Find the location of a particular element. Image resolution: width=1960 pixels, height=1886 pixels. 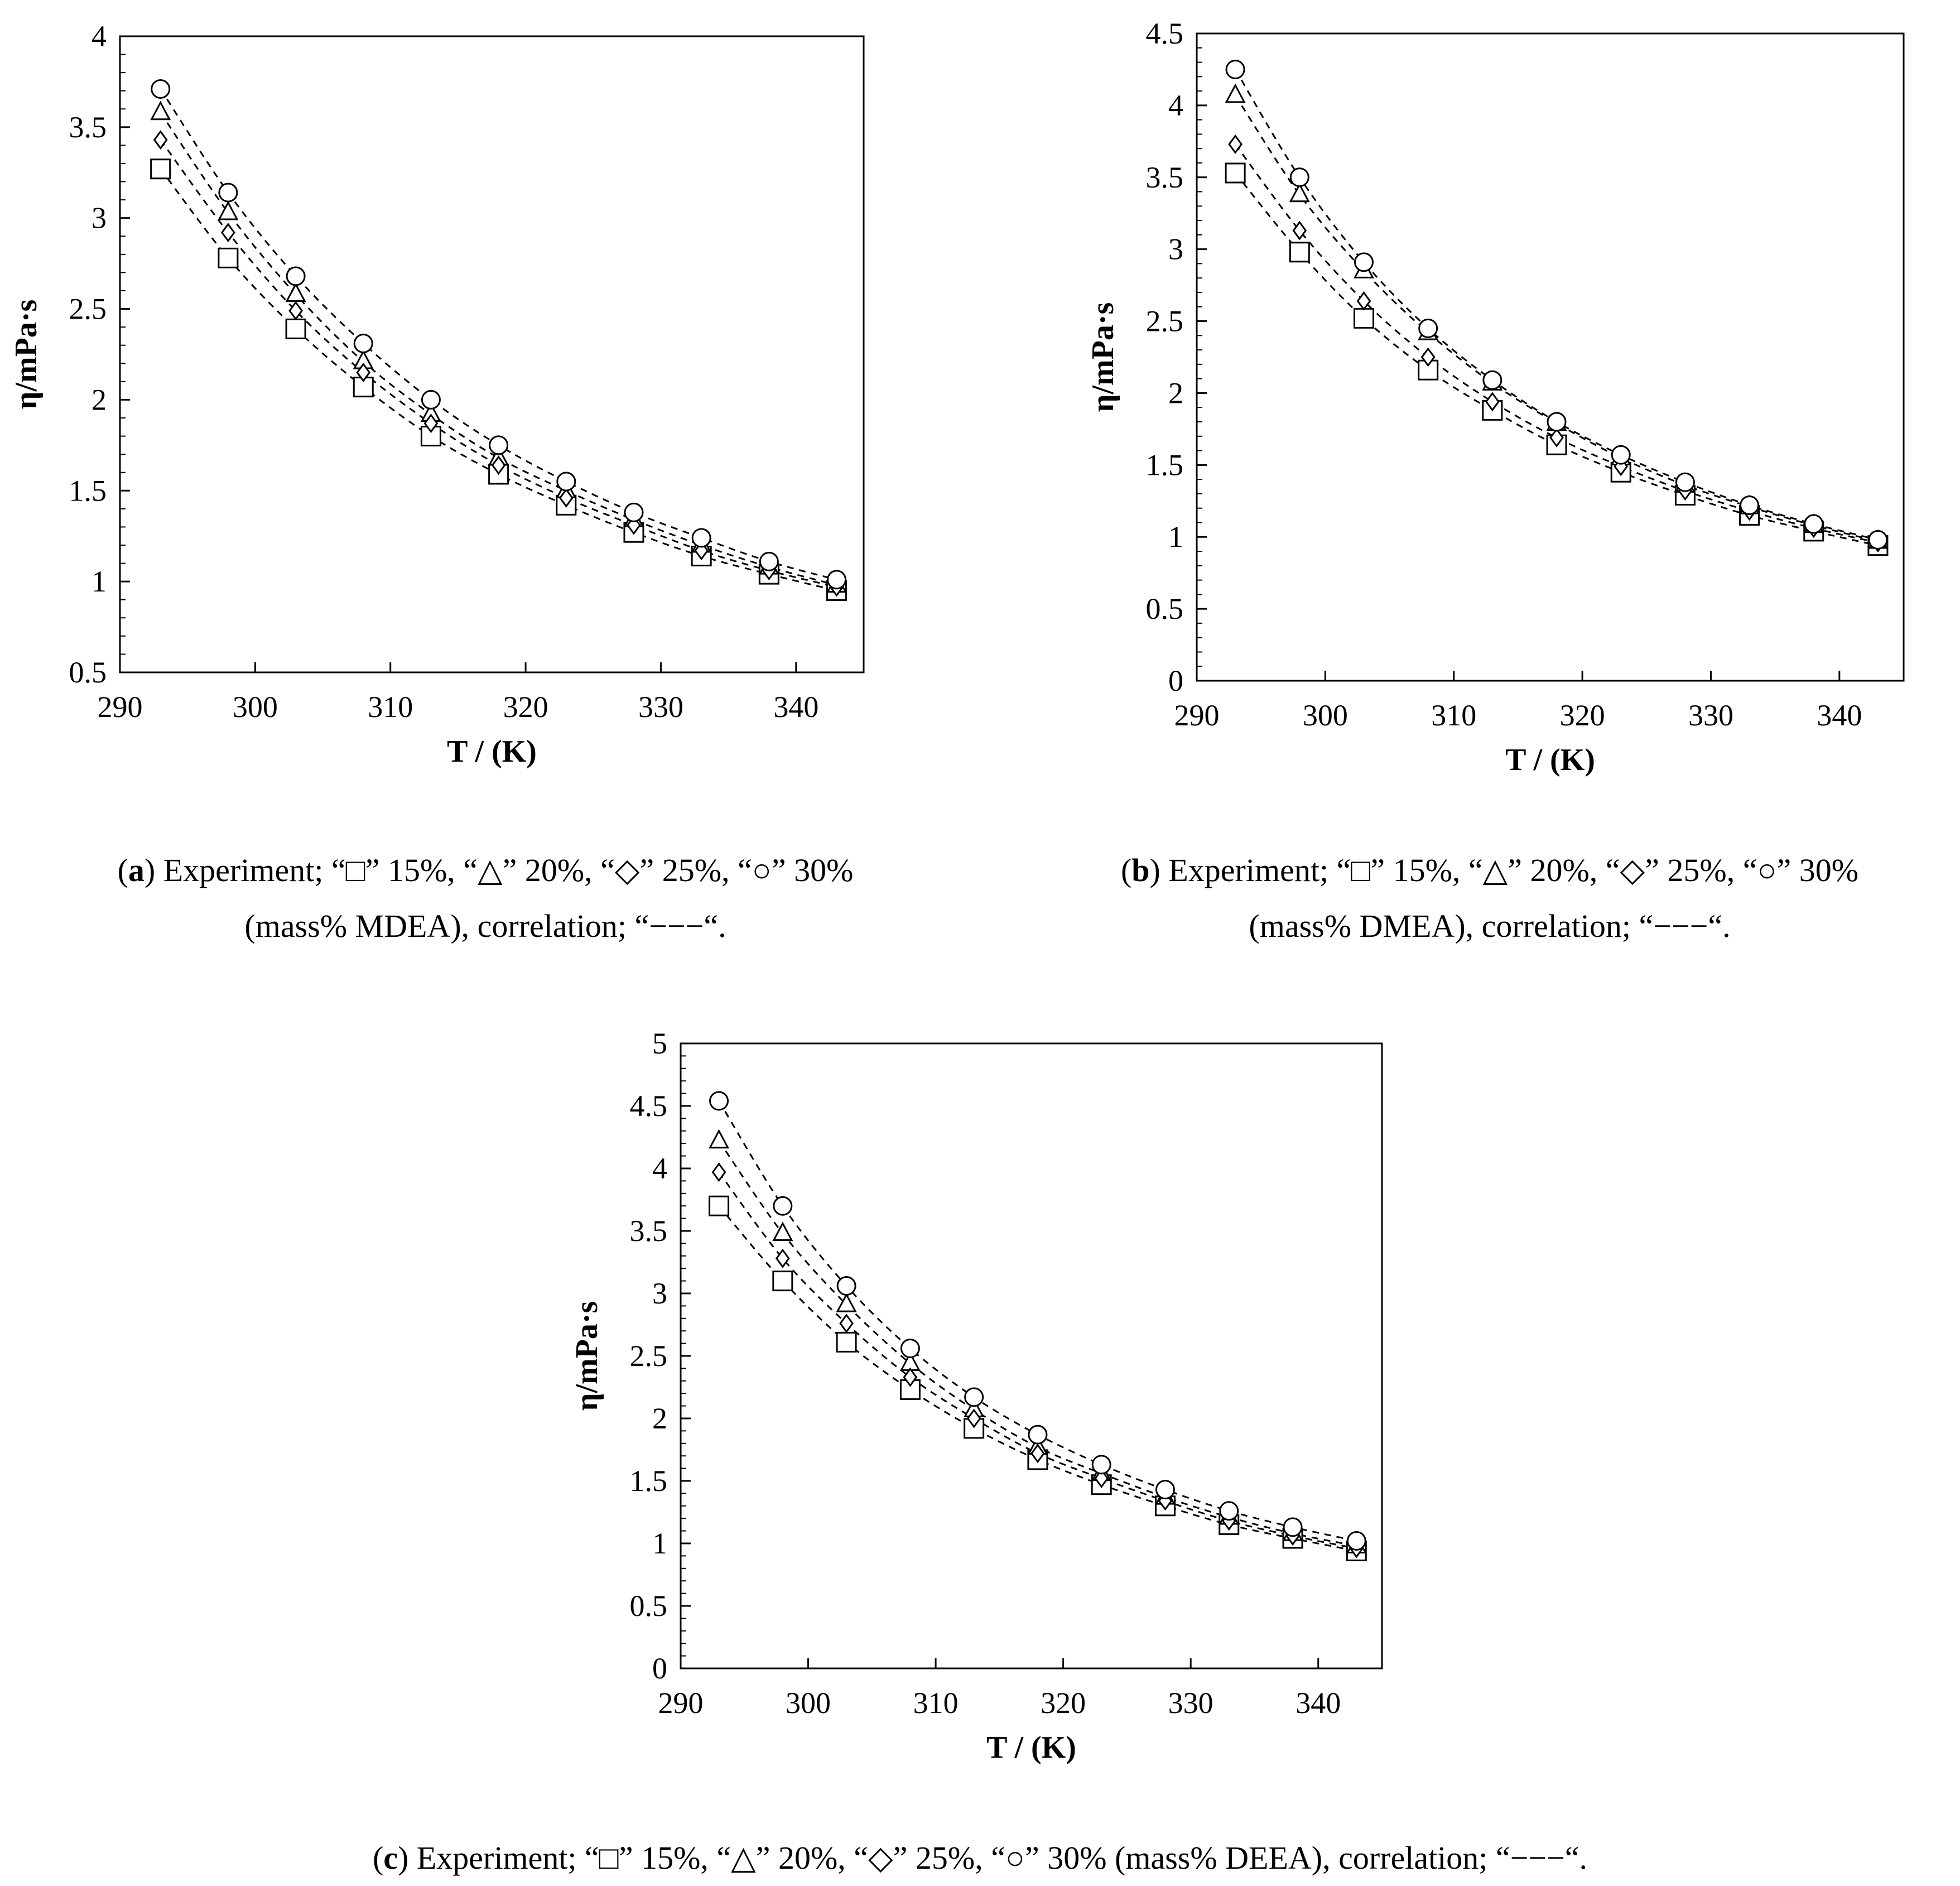

x-tick-label: 320 is located at coordinates (525, 707).